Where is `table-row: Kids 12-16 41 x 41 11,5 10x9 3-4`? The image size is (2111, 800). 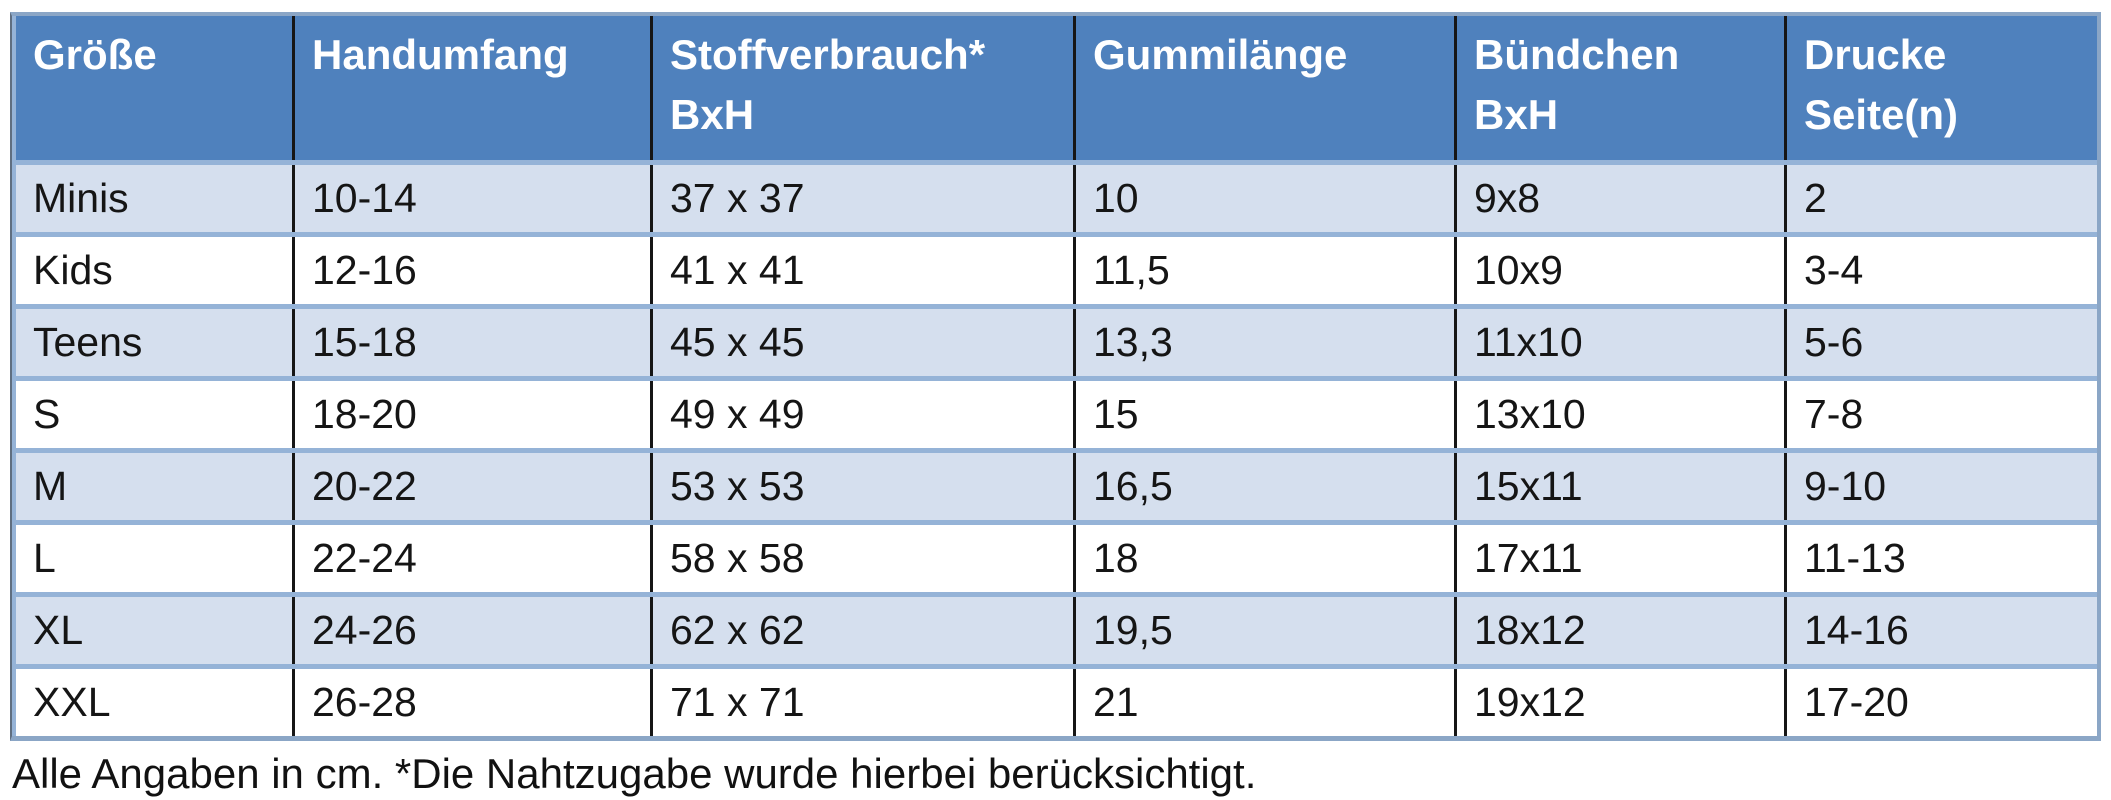
table-row: Kids 12-16 41 x 41 11,5 10x9 3-4 is located at coordinates (1056, 268).